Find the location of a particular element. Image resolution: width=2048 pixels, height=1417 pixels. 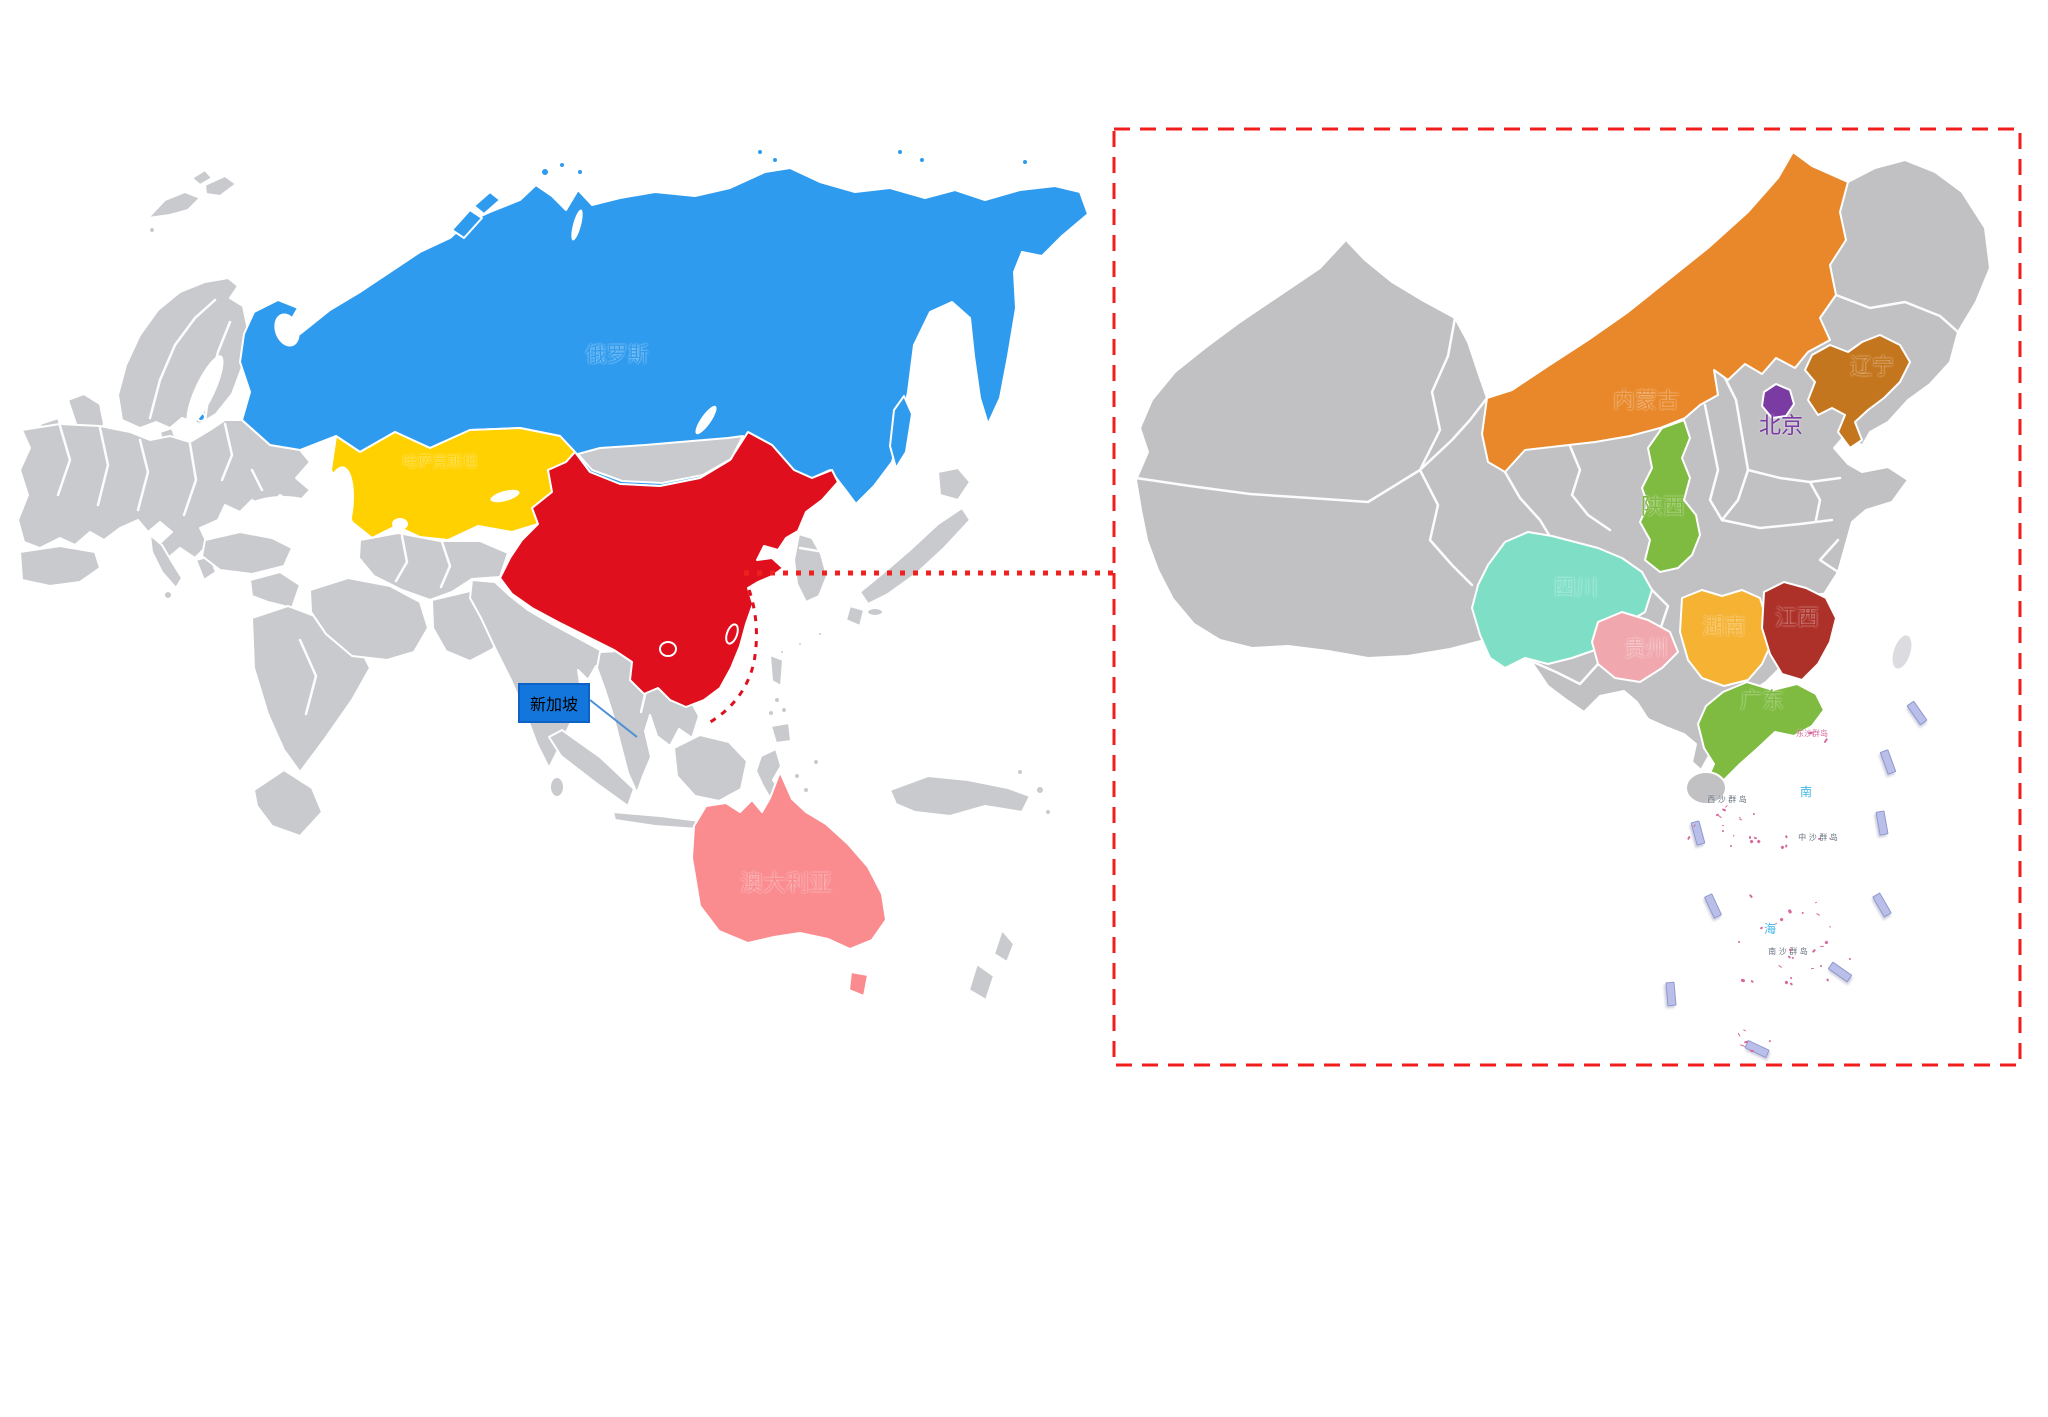

region-india is located at coordinates (542, 674).